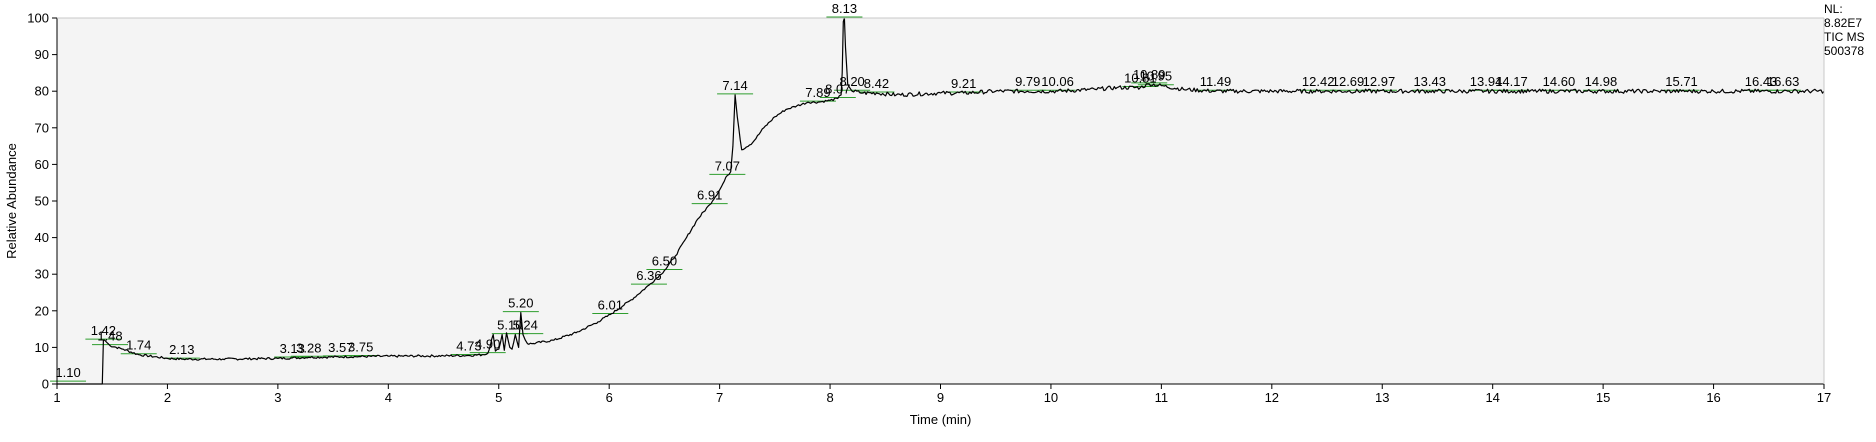  Describe the element at coordinates (1318, 81) in the screenshot. I see `peak-label: 12.42` at that location.